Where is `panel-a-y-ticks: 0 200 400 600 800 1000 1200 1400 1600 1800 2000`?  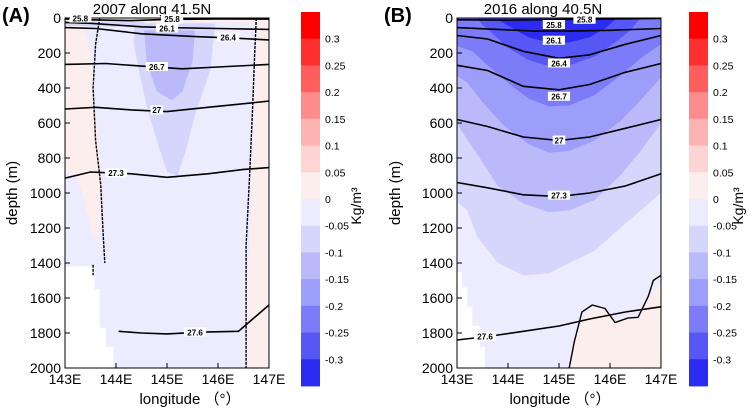 panel-a-y-ticks: 0 200 400 600 800 1000 1200 1400 1600 1800 2000 is located at coordinates (50, 193).